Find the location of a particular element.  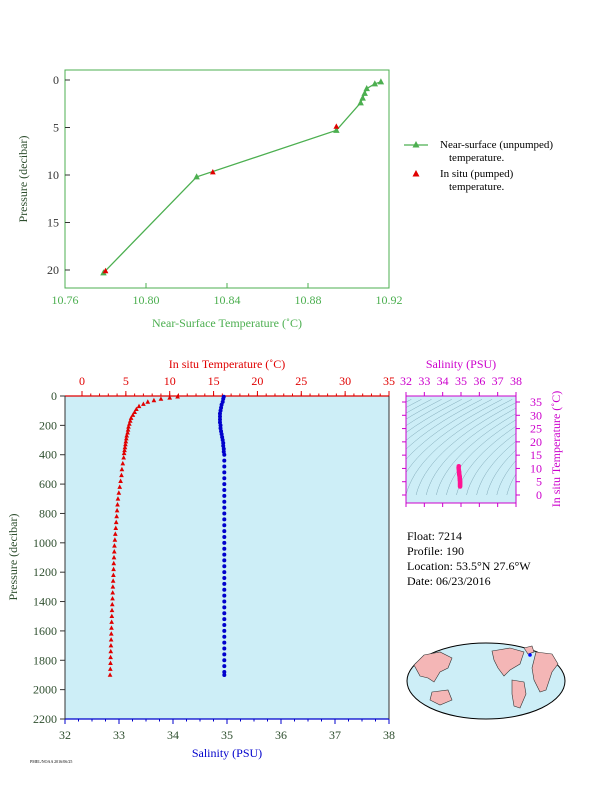

ts-salinity-tick-label: 38 is located at coordinates (516, 381).